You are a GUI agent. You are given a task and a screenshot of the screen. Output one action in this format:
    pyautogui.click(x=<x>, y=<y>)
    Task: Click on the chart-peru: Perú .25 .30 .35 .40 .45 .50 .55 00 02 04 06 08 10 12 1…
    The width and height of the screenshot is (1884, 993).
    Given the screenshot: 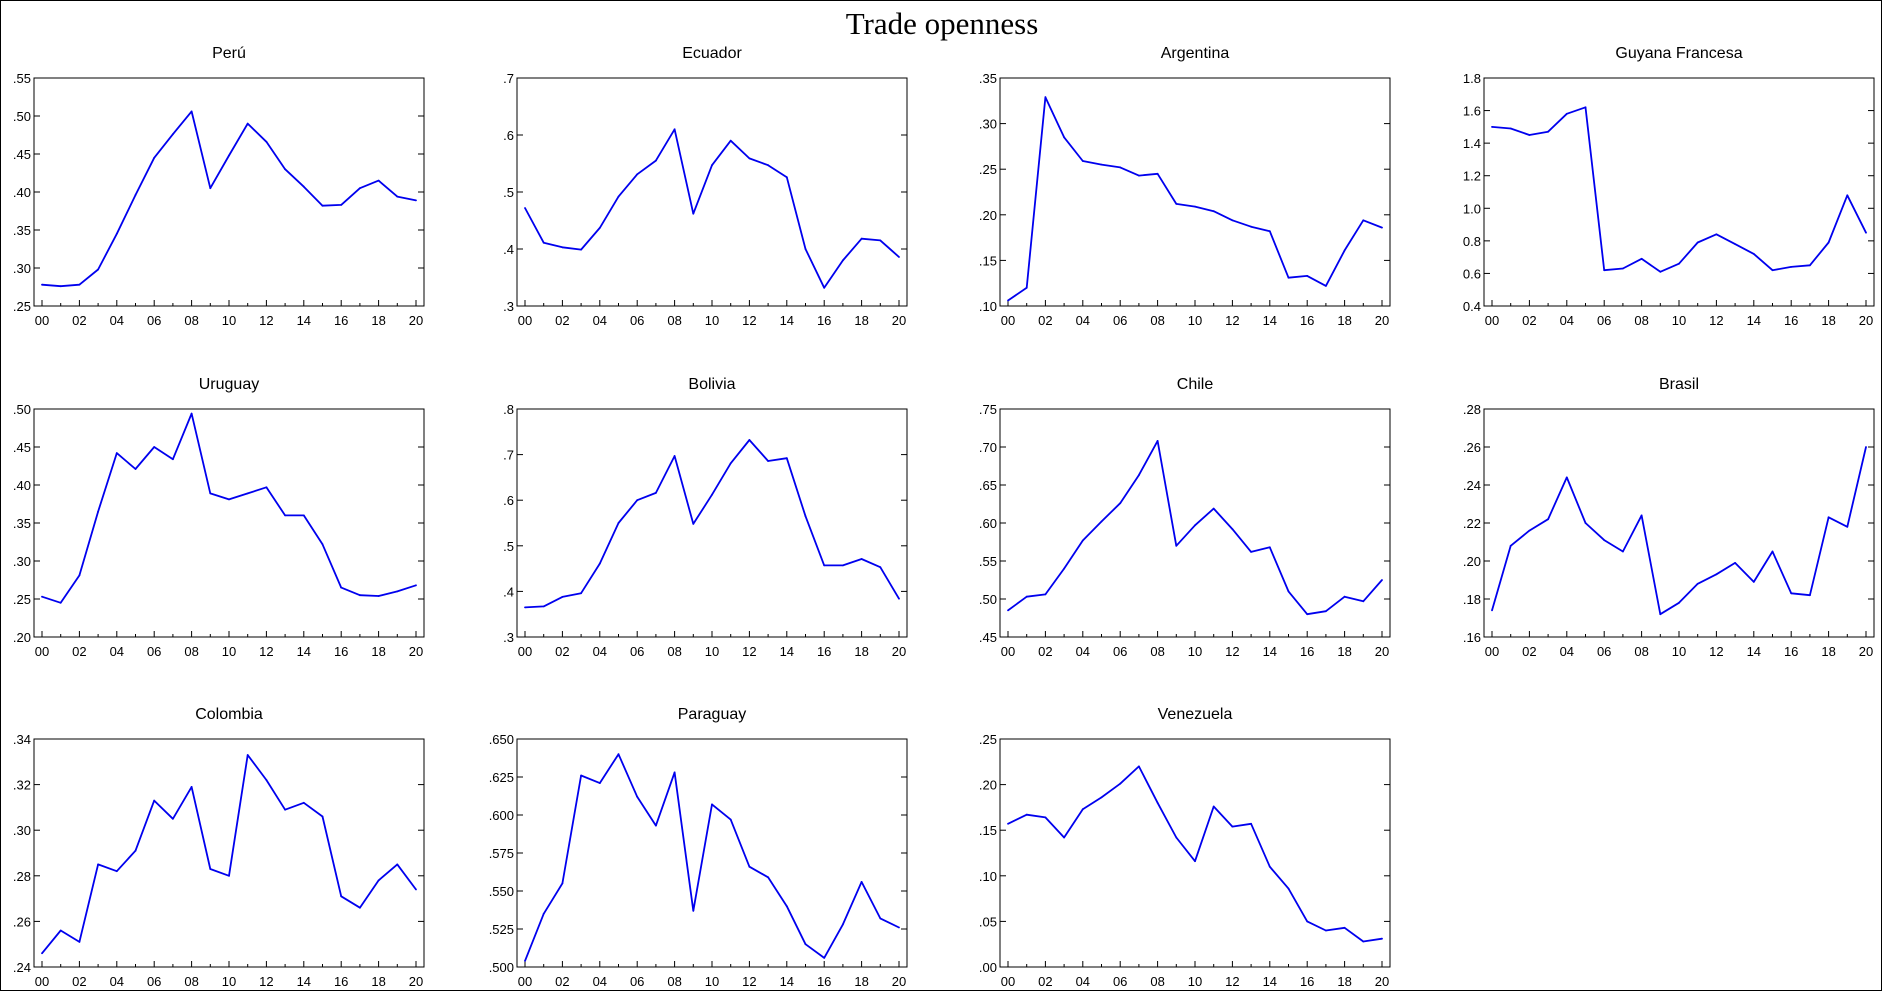 What is the action you would take?
    pyautogui.click(x=219, y=186)
    